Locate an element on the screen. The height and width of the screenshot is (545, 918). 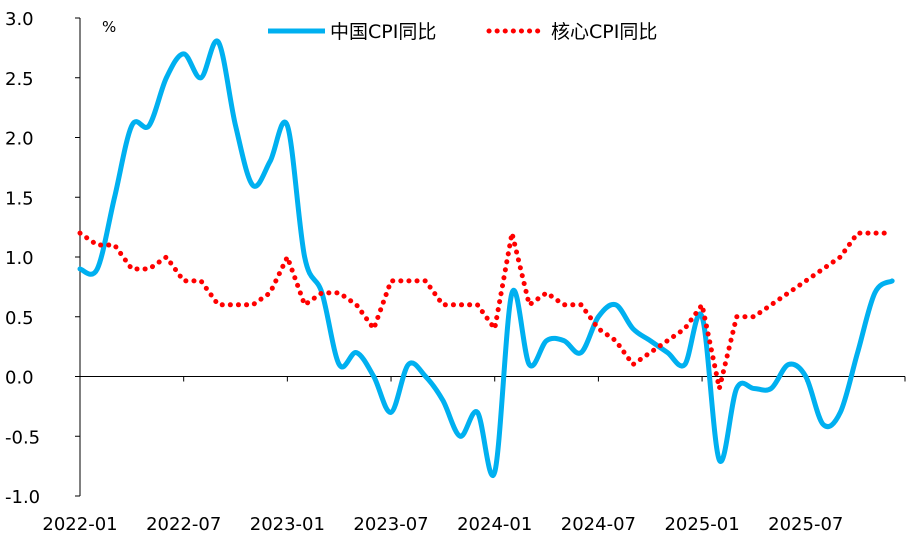
x-tick-label: 2022-01 is located at coordinates (79, 524).